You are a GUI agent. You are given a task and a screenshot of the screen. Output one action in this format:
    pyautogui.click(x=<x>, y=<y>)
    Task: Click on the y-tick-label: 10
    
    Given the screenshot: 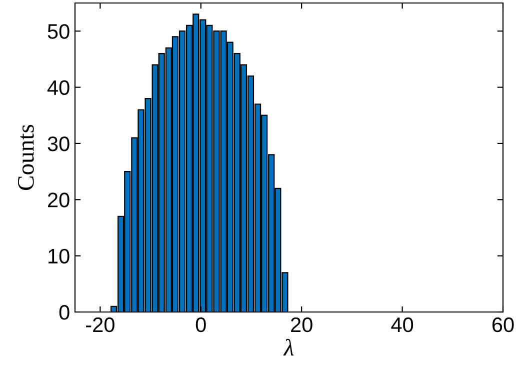 What is the action you would take?
    pyautogui.click(x=59, y=256)
    